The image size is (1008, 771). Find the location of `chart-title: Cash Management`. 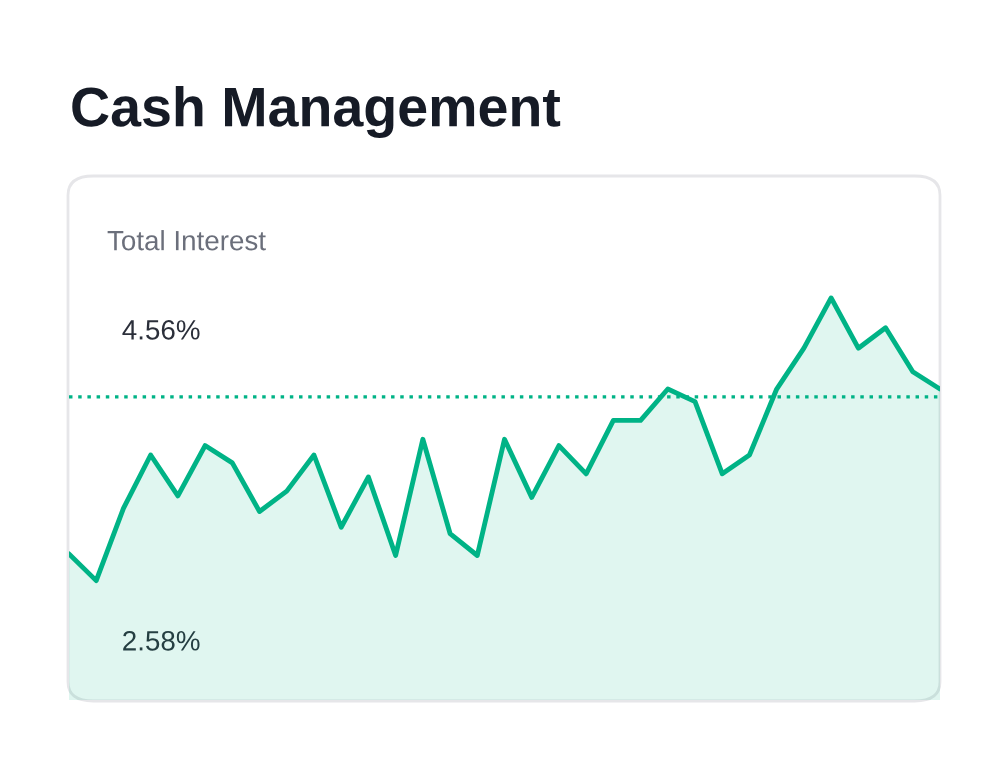

chart-title: Cash Management is located at coordinates (316, 112).